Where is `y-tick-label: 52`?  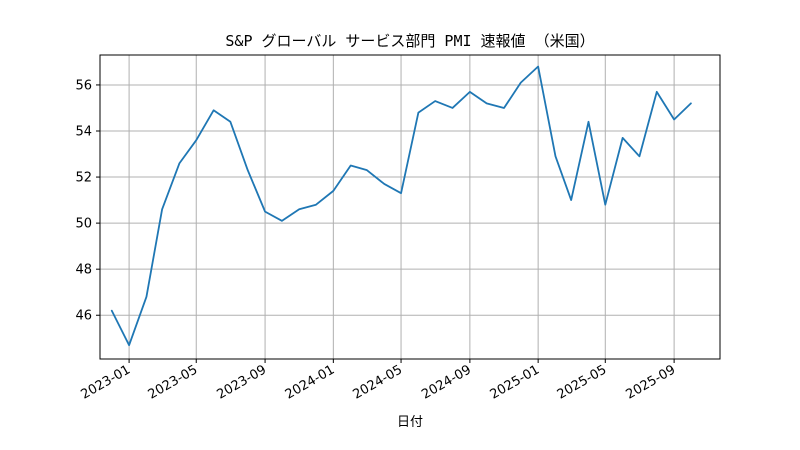 y-tick-label: 52 is located at coordinates (83, 178).